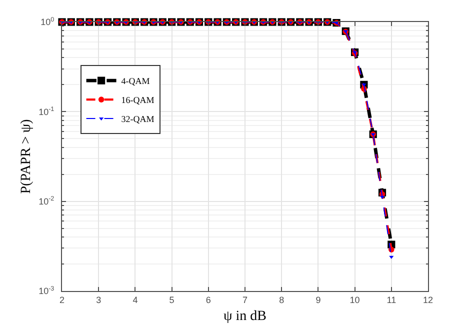 The width and height of the screenshot is (474, 333). I want to click on x-axis-title: ψ in dB, so click(245, 316).